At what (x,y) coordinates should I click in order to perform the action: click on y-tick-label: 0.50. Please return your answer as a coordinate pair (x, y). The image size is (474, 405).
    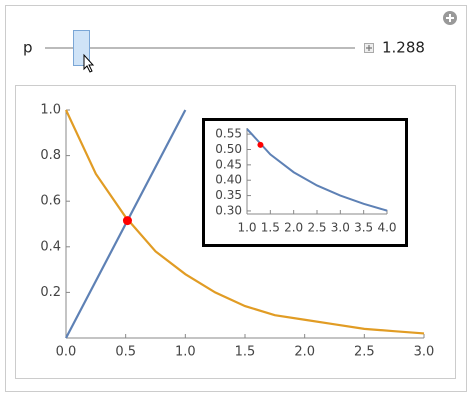
    Looking at the image, I should click on (228, 149).